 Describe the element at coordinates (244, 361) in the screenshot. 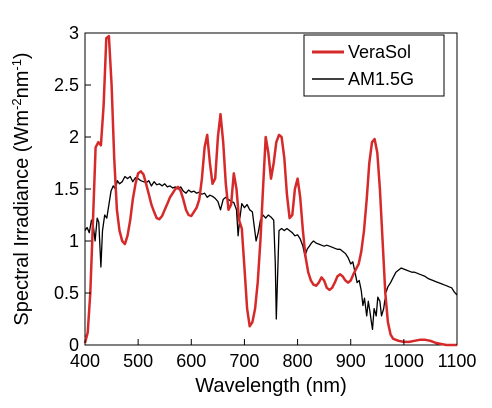

I see `x-tick-label: 700` at that location.